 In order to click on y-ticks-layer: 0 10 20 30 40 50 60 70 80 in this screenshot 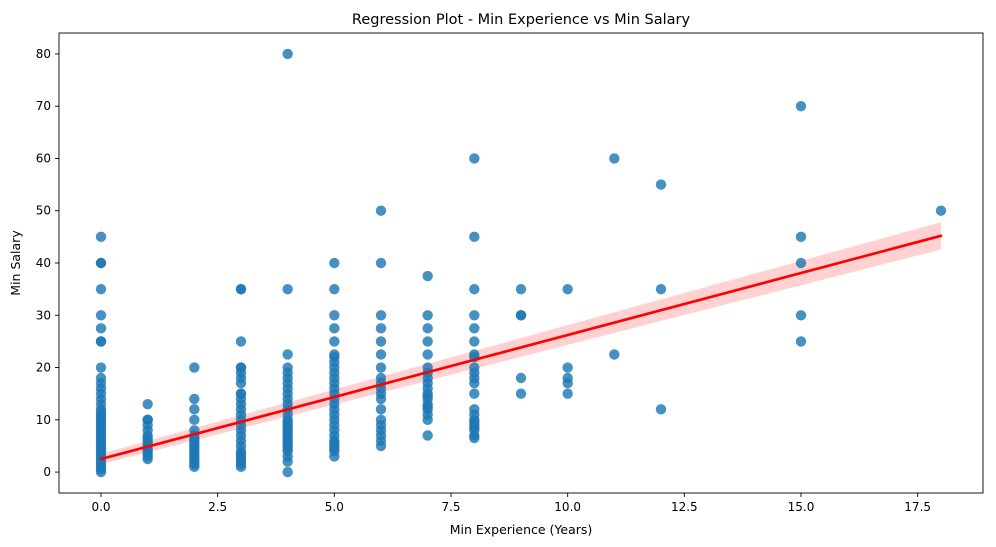, I will do `click(47, 263)`.